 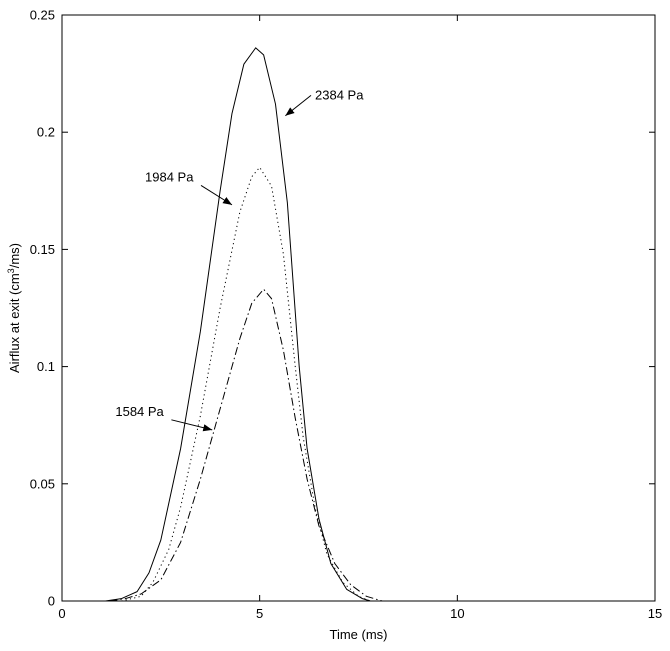 I want to click on series-label-2: 1984 Pa, so click(x=169, y=176).